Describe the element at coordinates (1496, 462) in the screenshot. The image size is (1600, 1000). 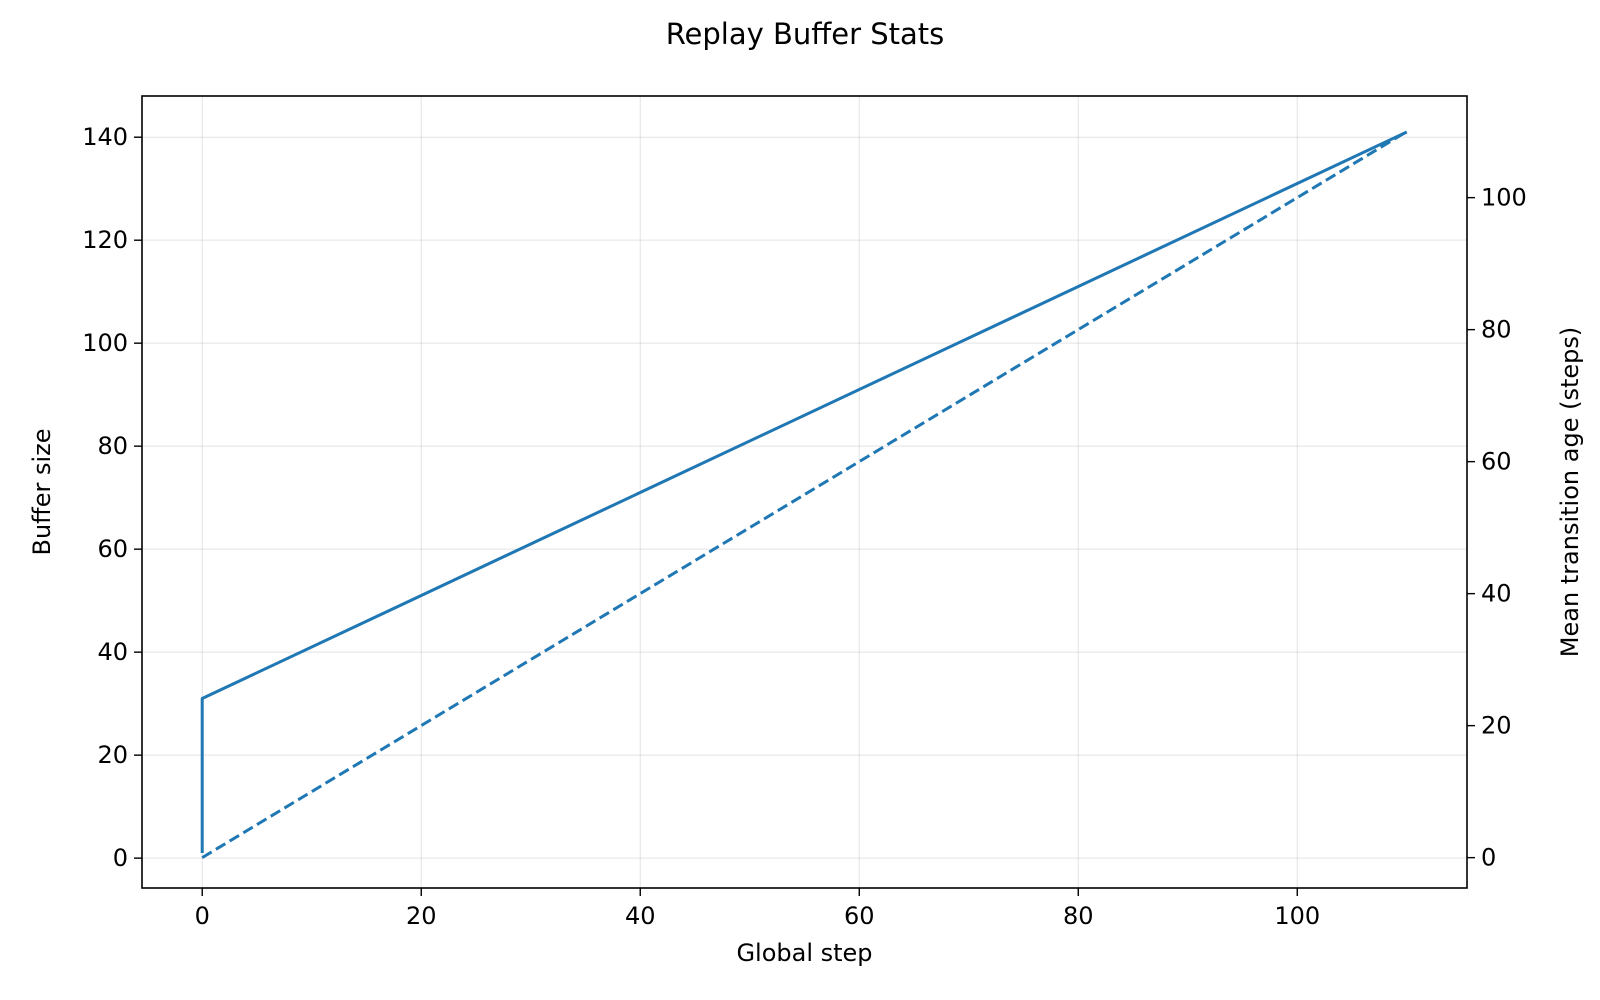
I see `y-tick-label-right: 60` at that location.